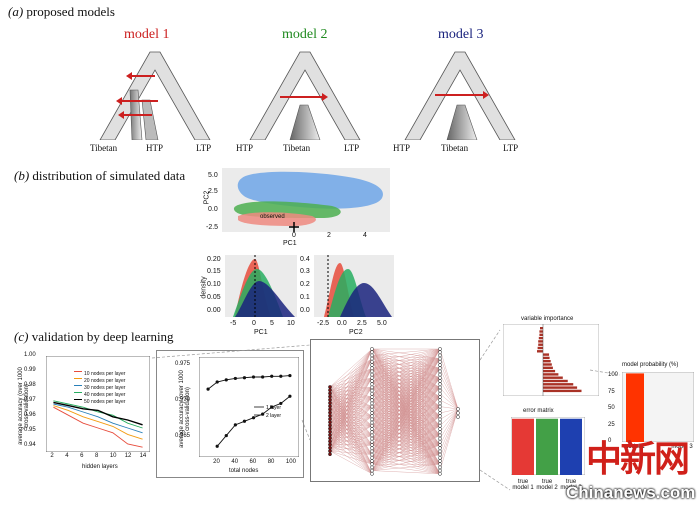 Image resolution: width=700 pixels, height=507 pixels. I want to click on variable-importance-panel: variable importance, so click(544, 356).